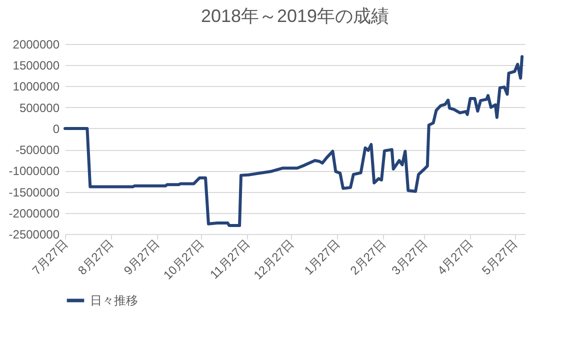 This screenshot has height=352, width=571. I want to click on x-tick-label: 1月27日, so click(322, 257).